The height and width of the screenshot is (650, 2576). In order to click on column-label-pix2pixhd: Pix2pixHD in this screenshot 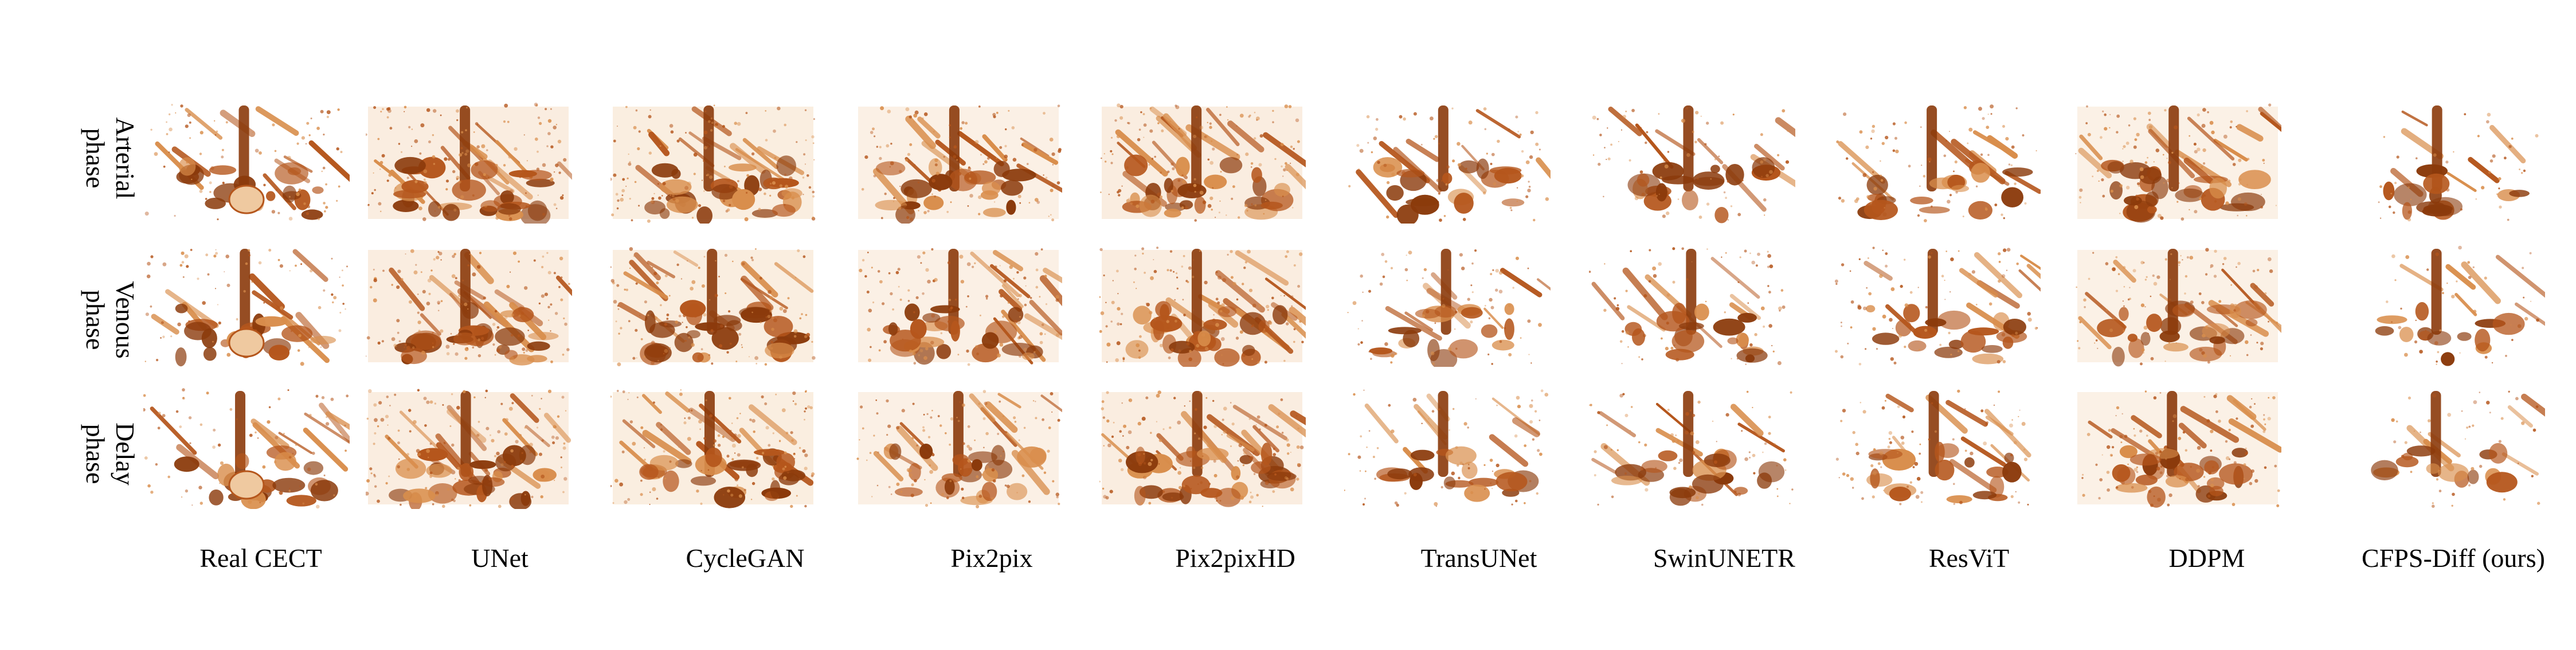, I will do `click(1235, 558)`.